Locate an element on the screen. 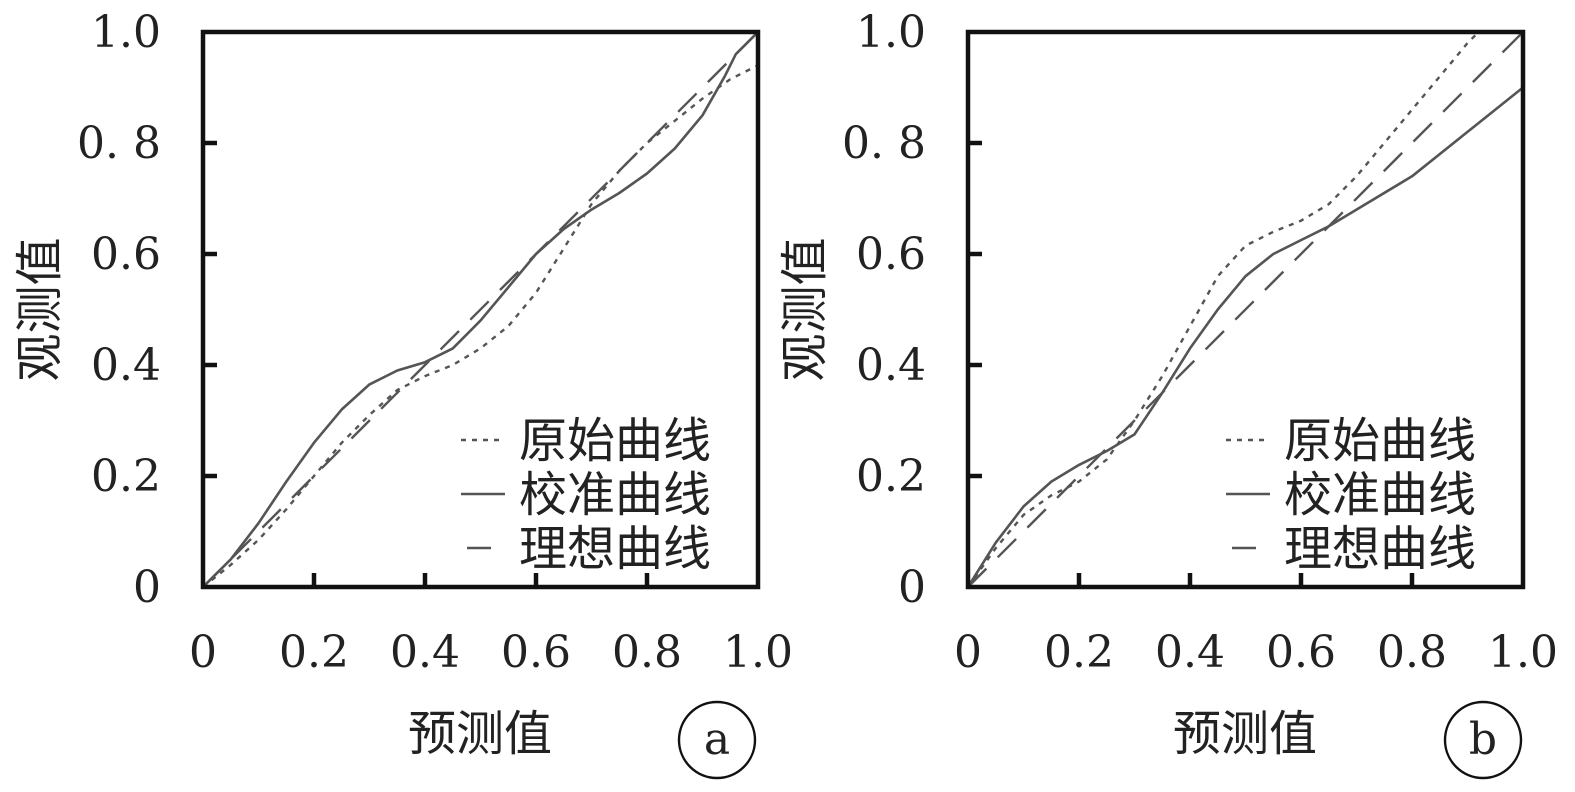 The height and width of the screenshot is (792, 1575). panel-letter: a is located at coordinates (717, 739).